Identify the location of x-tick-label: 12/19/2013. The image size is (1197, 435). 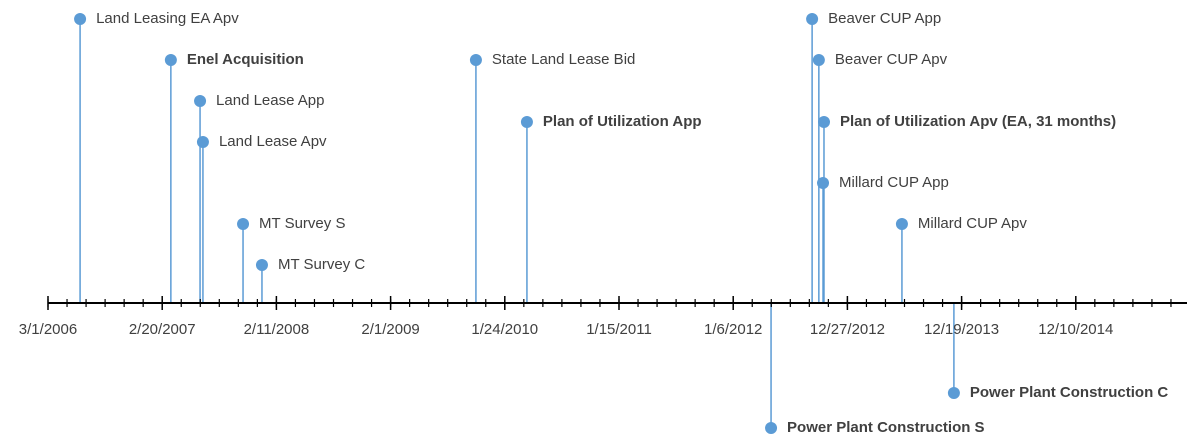
(961, 329).